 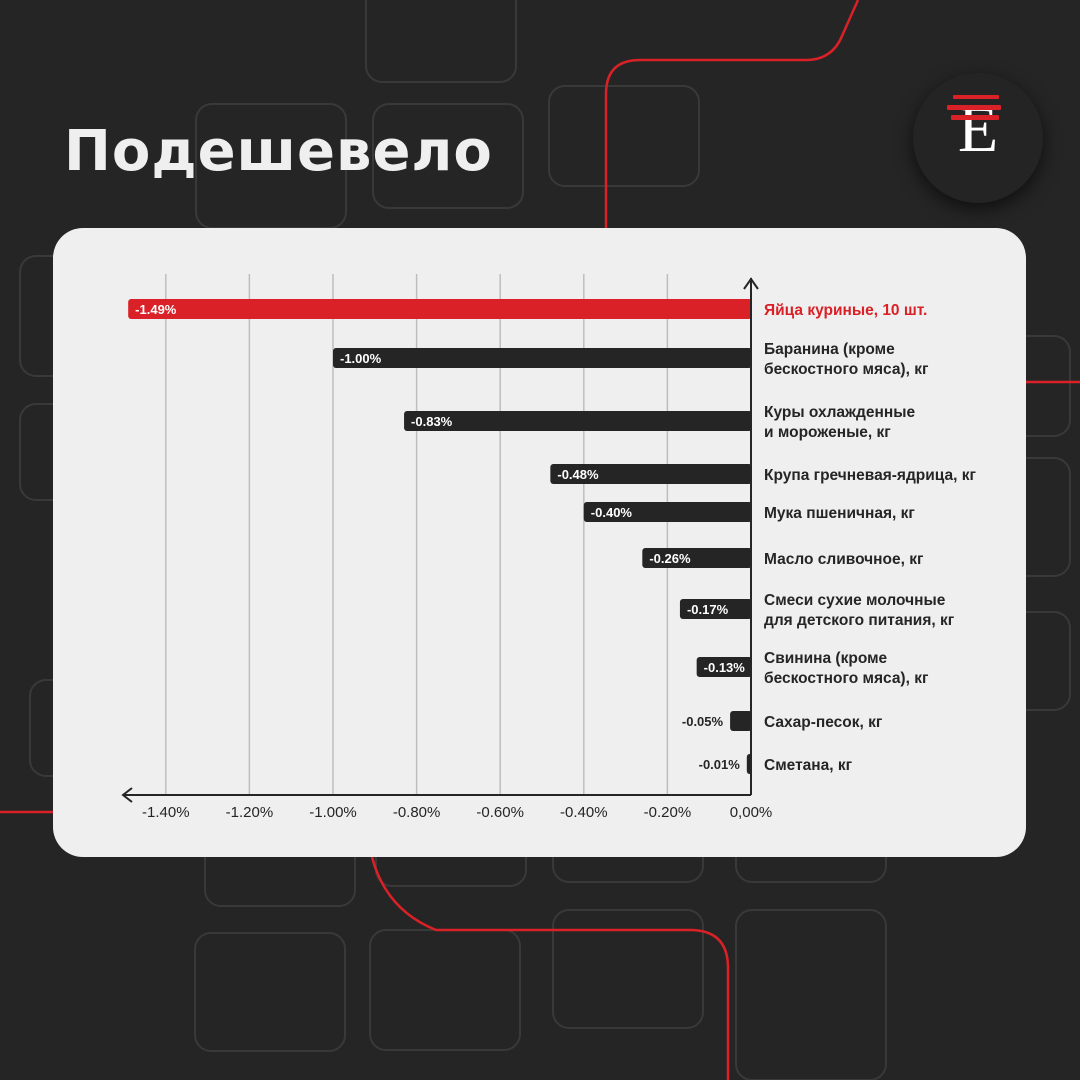 What do you see at coordinates (846, 359) in the screenshot?
I see `category-label: Баранина (кроме бескостного мяса), кг` at bounding box center [846, 359].